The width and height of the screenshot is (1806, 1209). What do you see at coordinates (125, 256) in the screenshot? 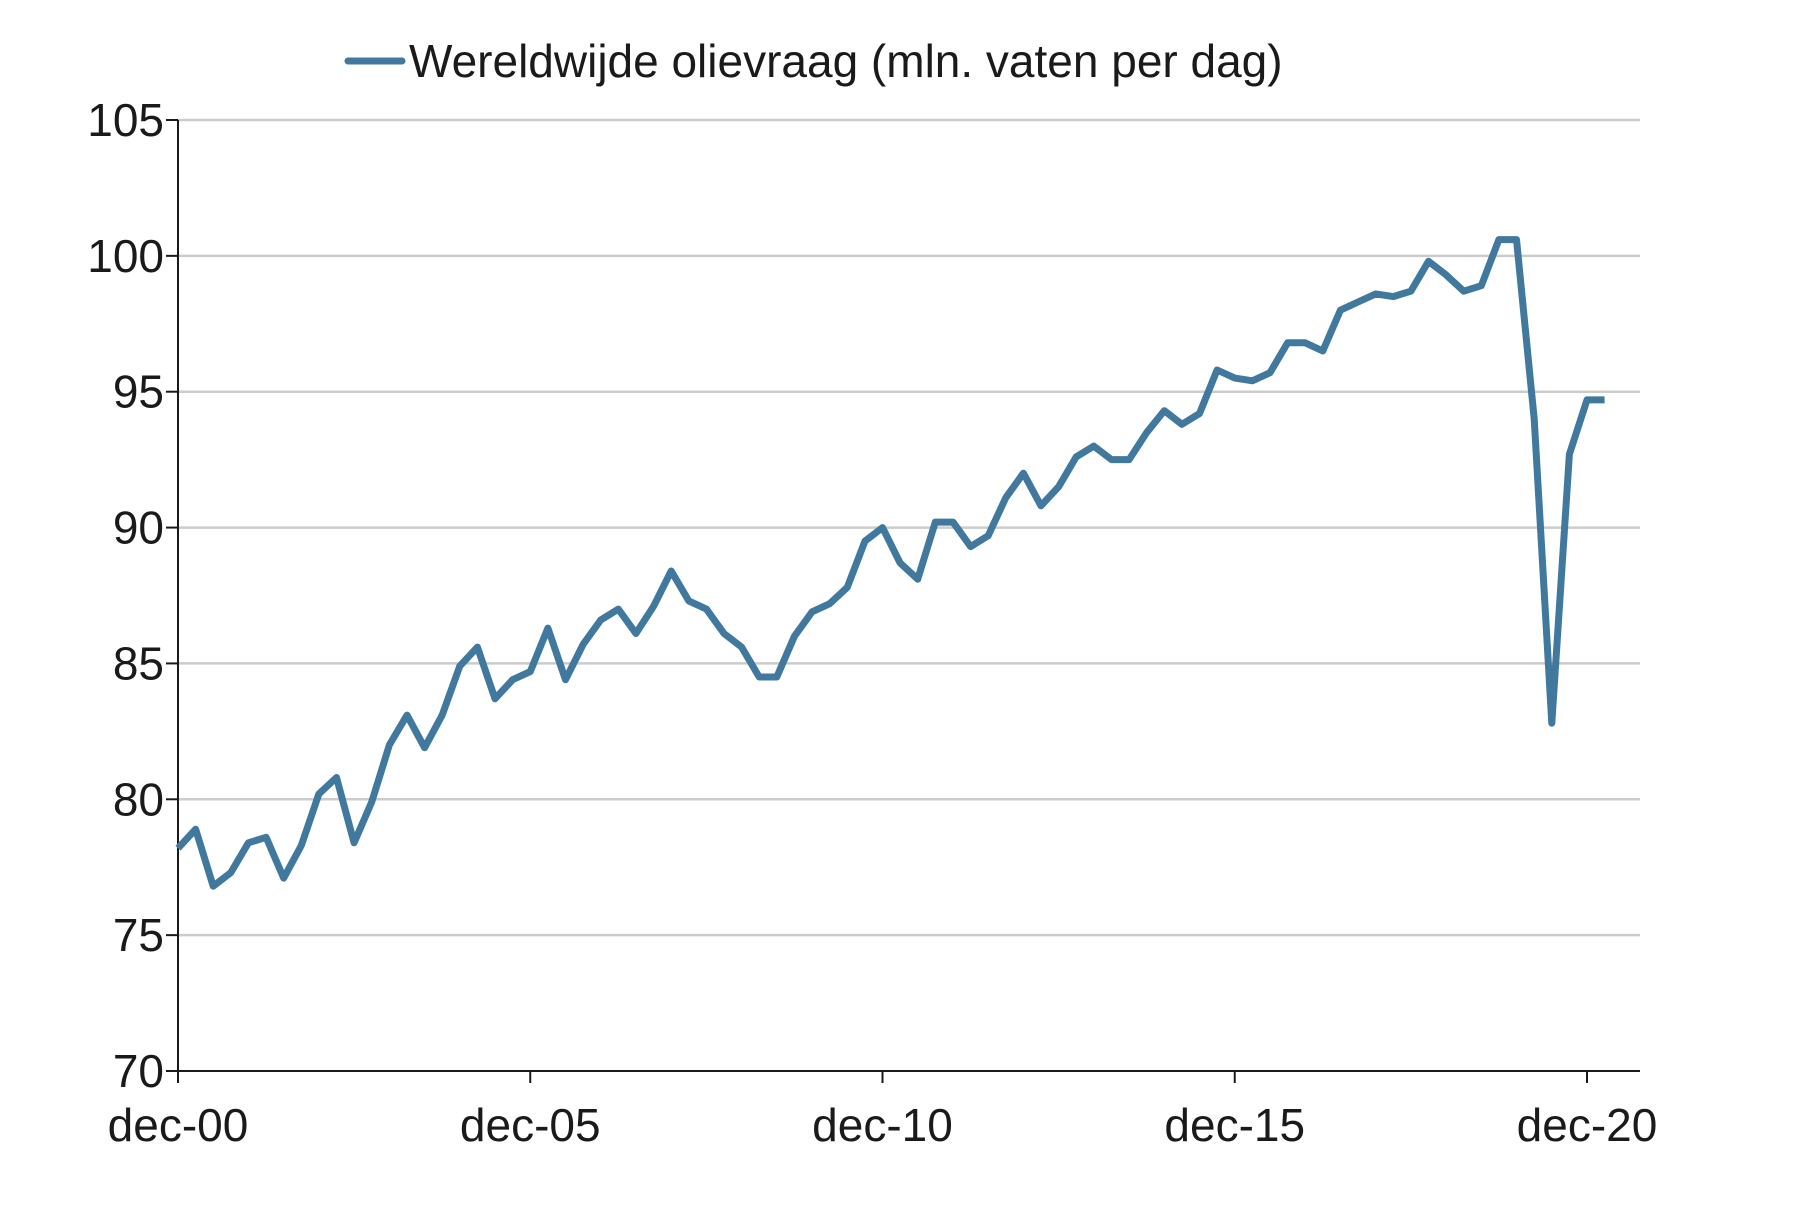
I see `y-tick-label-100: 100` at bounding box center [125, 256].